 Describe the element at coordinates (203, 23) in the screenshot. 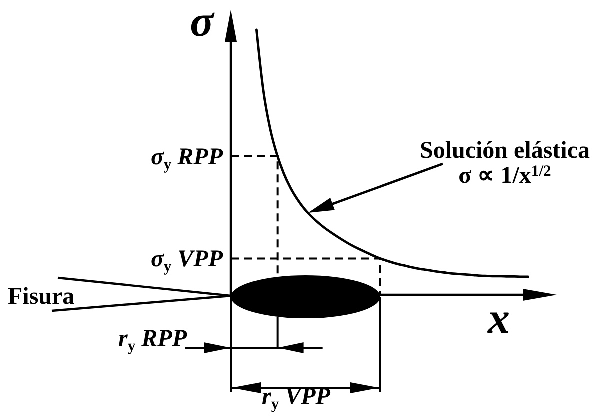

I see `y-axis-title: σ` at that location.